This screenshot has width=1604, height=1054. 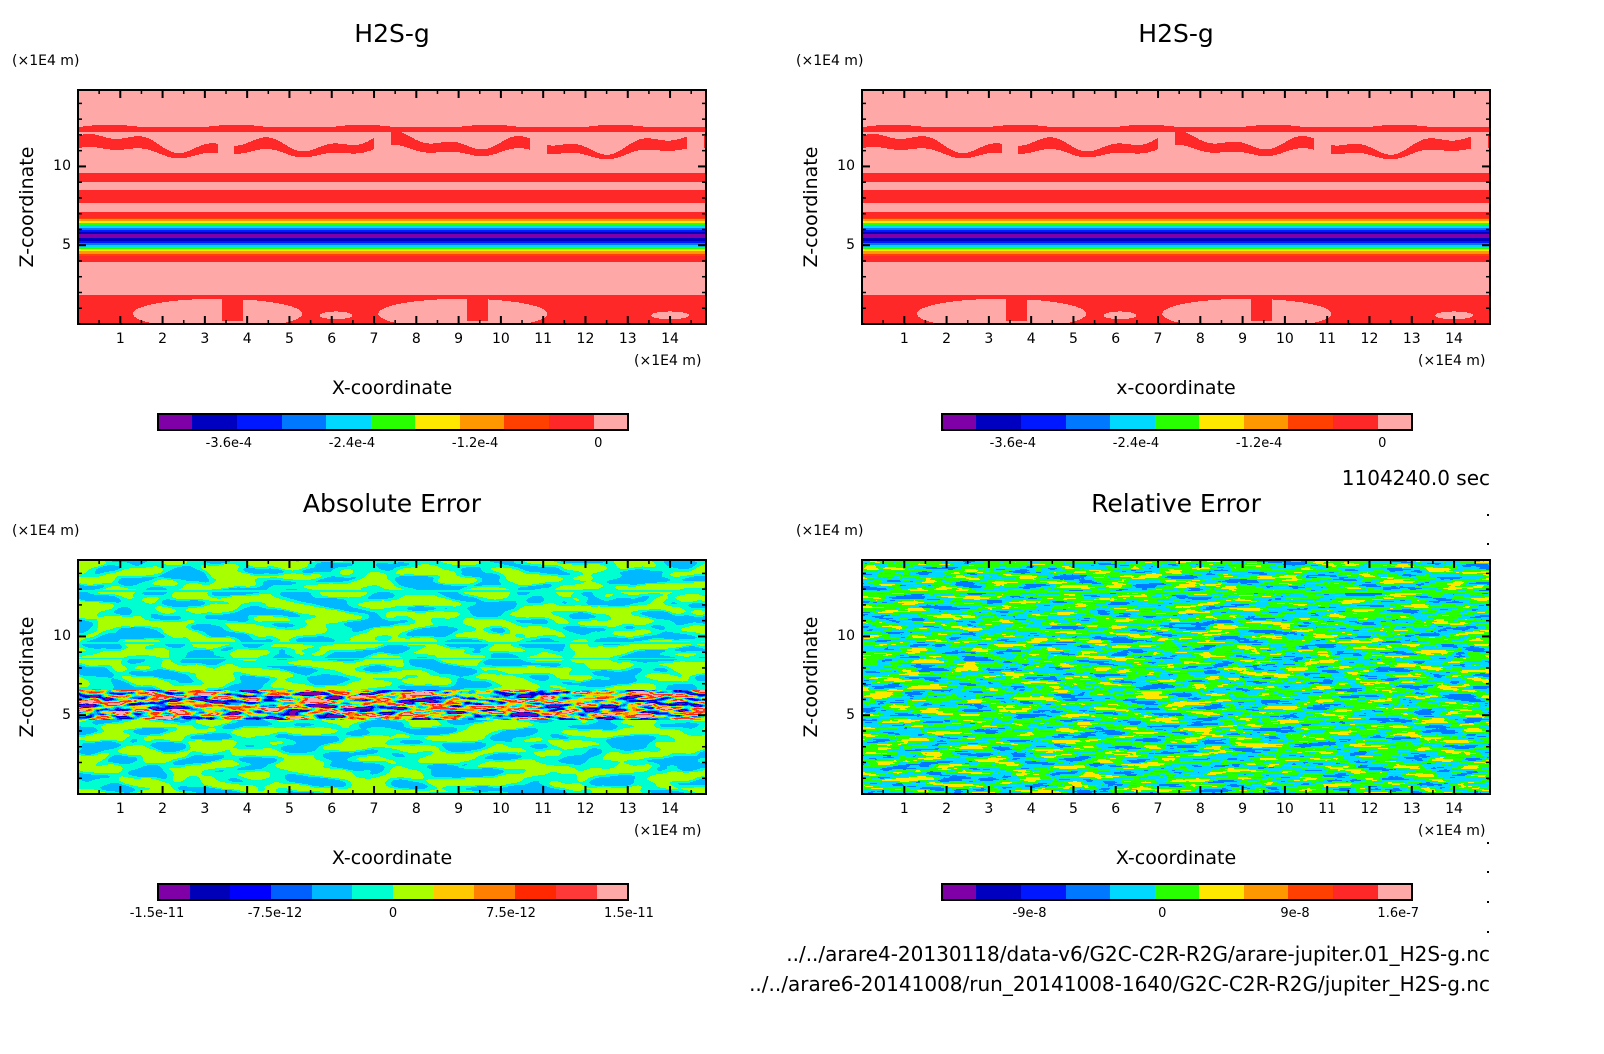 I want to click on colorbar-label: 1.6e-7, so click(x=1398, y=913).